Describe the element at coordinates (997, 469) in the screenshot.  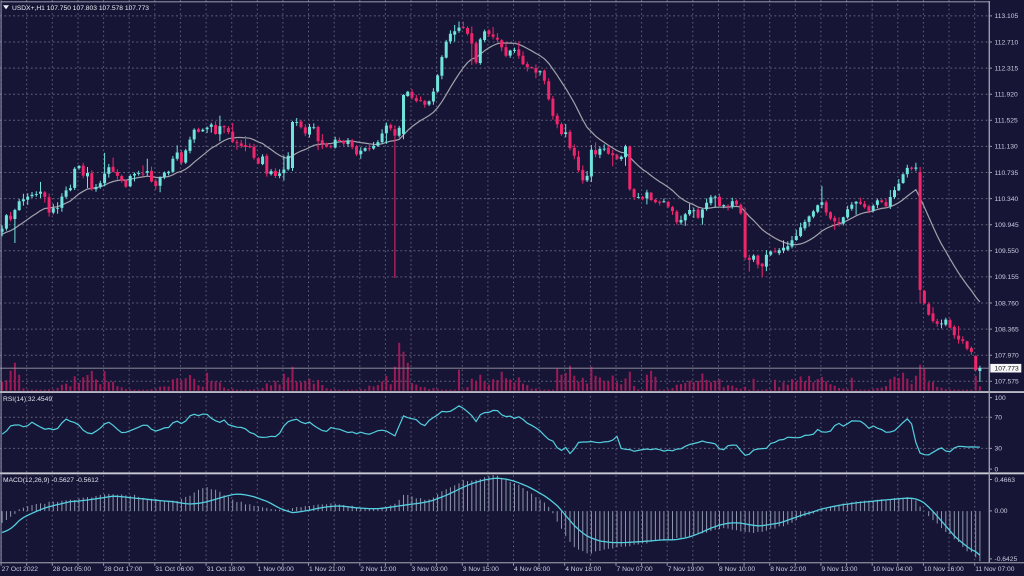
I see `svg-text: 0` at that location.